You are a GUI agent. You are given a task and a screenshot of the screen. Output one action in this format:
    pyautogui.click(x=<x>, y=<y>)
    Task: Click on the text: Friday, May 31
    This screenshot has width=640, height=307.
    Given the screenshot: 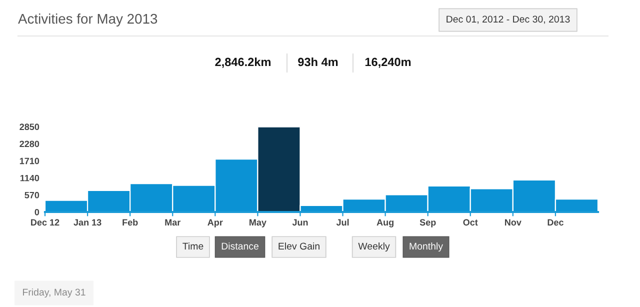 What is the action you would take?
    pyautogui.click(x=54, y=293)
    